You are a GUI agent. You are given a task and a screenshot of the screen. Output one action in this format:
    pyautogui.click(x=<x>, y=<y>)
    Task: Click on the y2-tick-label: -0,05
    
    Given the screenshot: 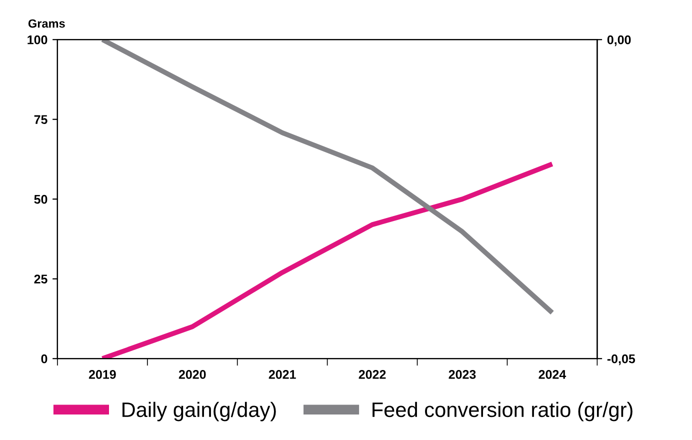 What is the action you would take?
    pyautogui.click(x=621, y=360)
    